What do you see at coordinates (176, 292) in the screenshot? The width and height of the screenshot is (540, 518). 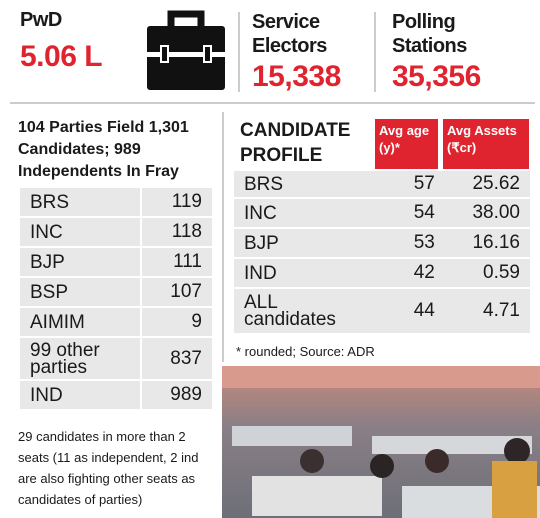 I see `party-count: 107` at bounding box center [176, 292].